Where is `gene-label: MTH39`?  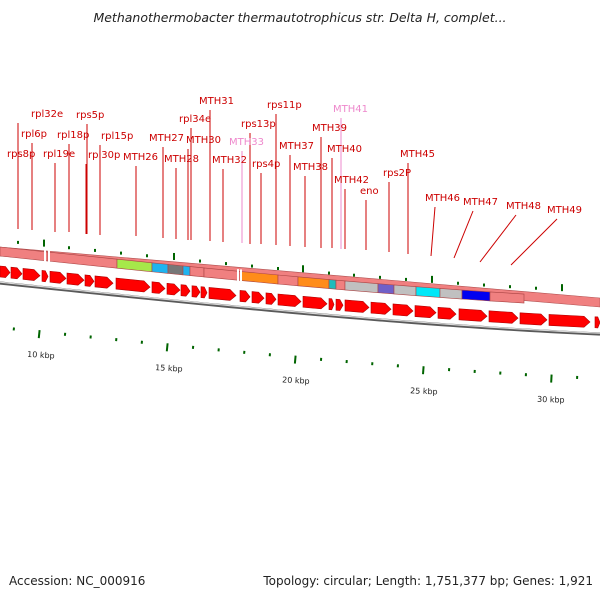 gene-label: MTH39 is located at coordinates (329, 128).